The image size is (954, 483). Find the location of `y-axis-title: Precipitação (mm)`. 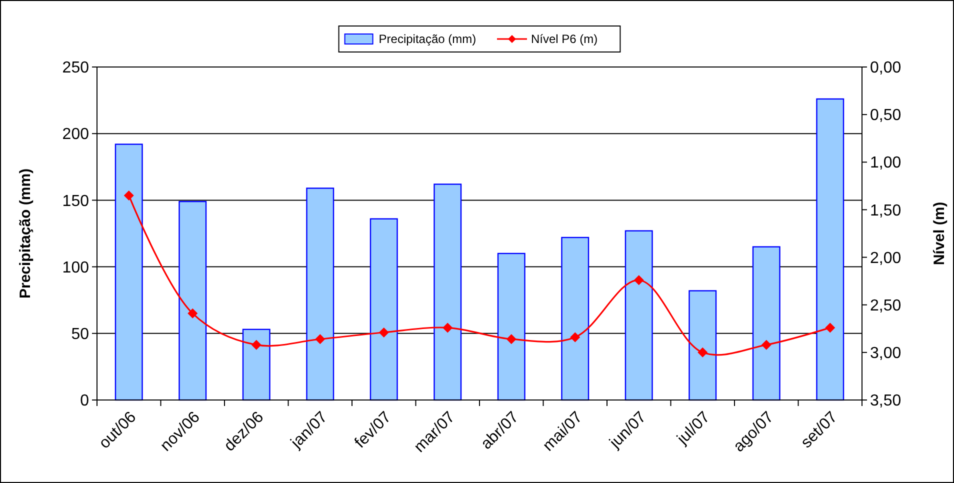

y-axis-title: Precipitação (mm) is located at coordinates (25, 233).